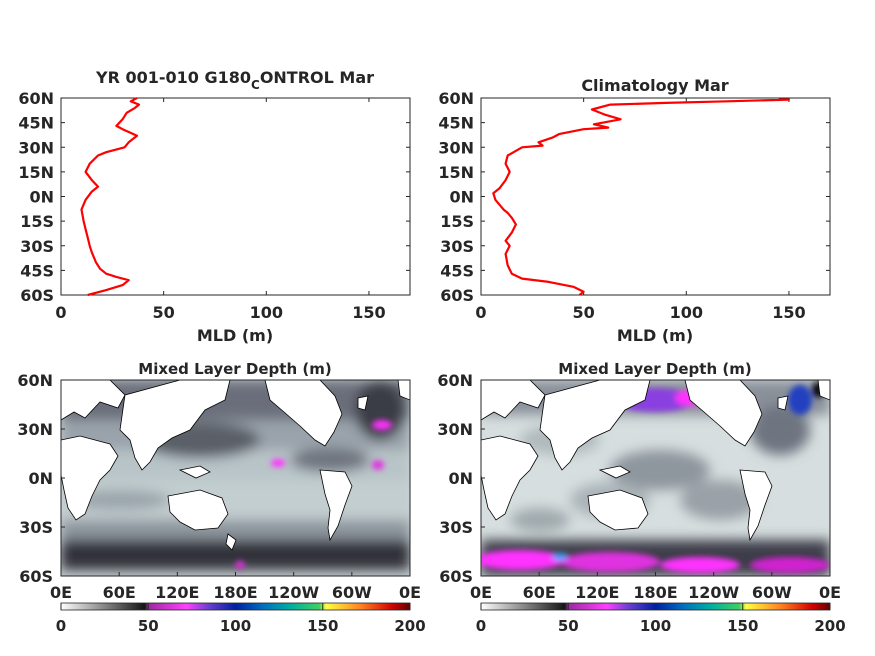  What do you see at coordinates (255, 85) in the screenshot?
I see `title-part-sub: C` at bounding box center [255, 85].